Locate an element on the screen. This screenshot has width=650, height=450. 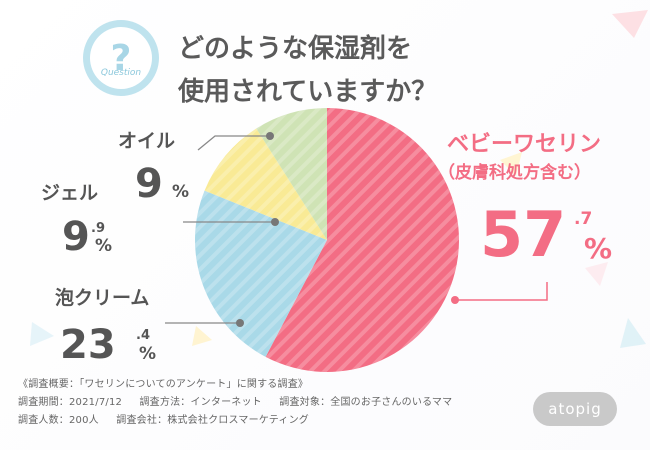
atopig-logo: atopig is located at coordinates (575, 409).